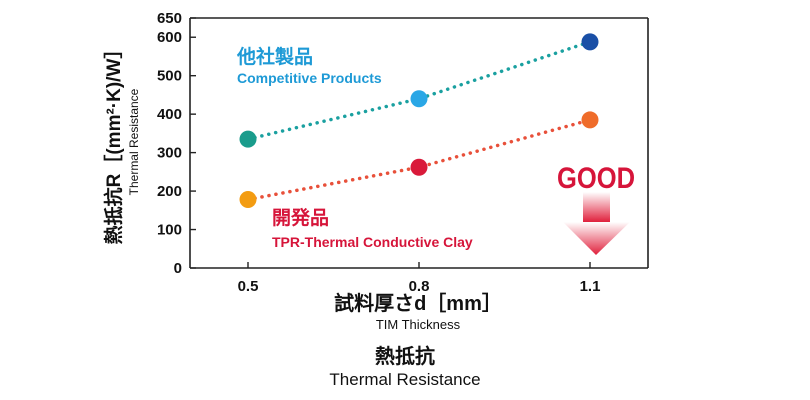  What do you see at coordinates (274, 56) in the screenshot?
I see `series-label-jp-1: 他社製品` at bounding box center [274, 56].